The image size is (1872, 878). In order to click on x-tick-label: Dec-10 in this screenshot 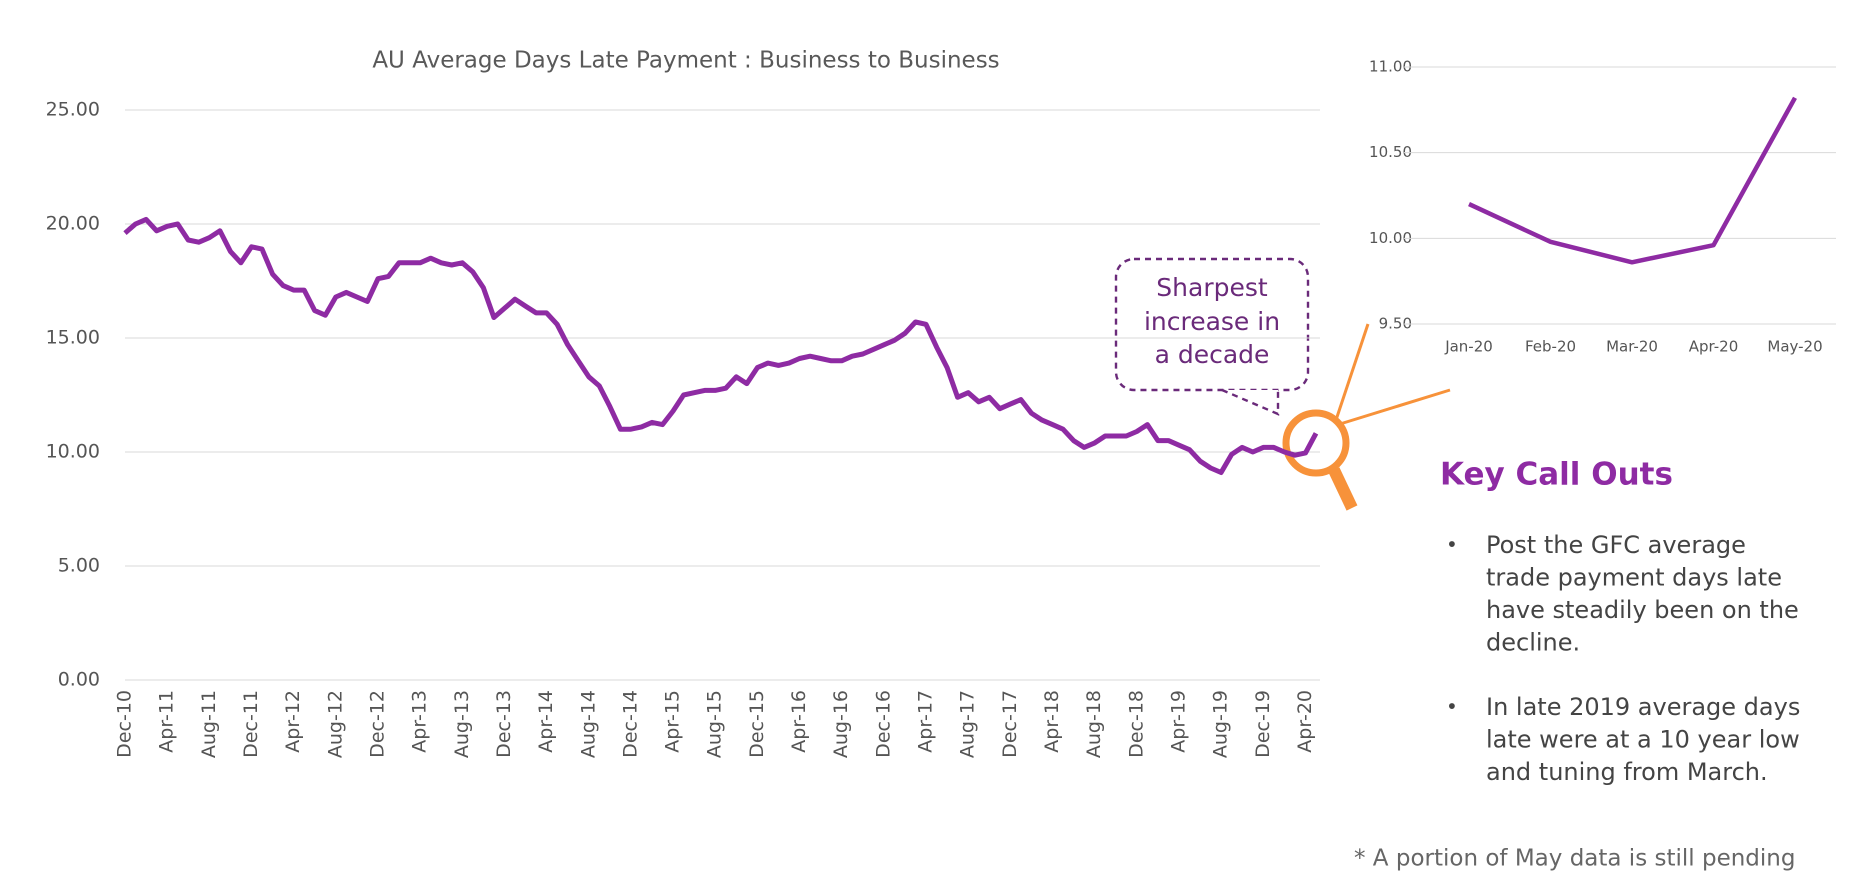, I will do `click(125, 724)`.